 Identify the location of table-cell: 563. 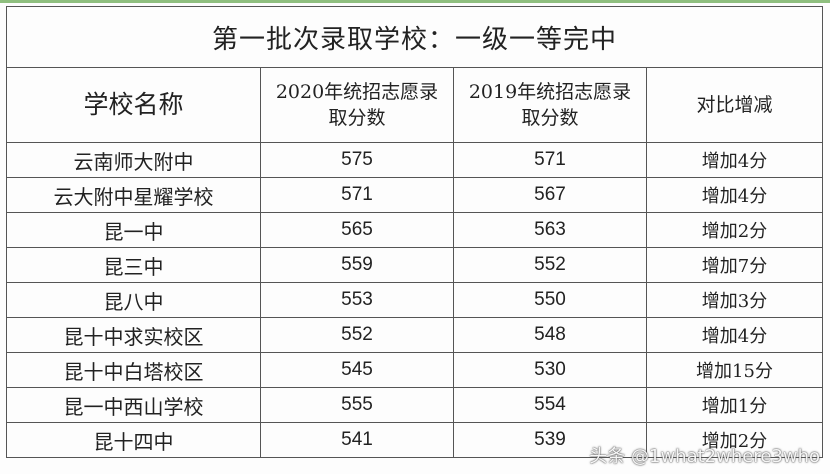
(550, 230).